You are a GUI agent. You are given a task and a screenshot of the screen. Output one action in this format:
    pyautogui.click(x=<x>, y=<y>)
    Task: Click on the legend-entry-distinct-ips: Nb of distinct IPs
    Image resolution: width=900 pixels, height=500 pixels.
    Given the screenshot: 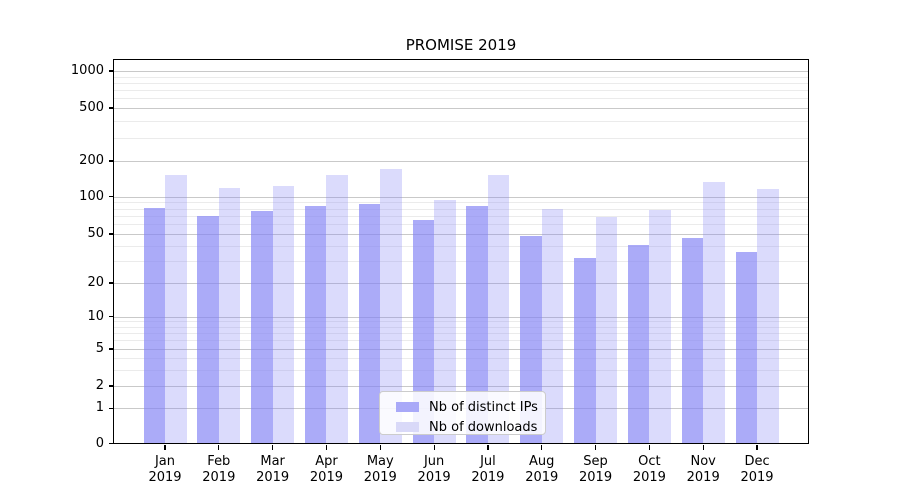 What is the action you would take?
    pyautogui.click(x=462, y=407)
    